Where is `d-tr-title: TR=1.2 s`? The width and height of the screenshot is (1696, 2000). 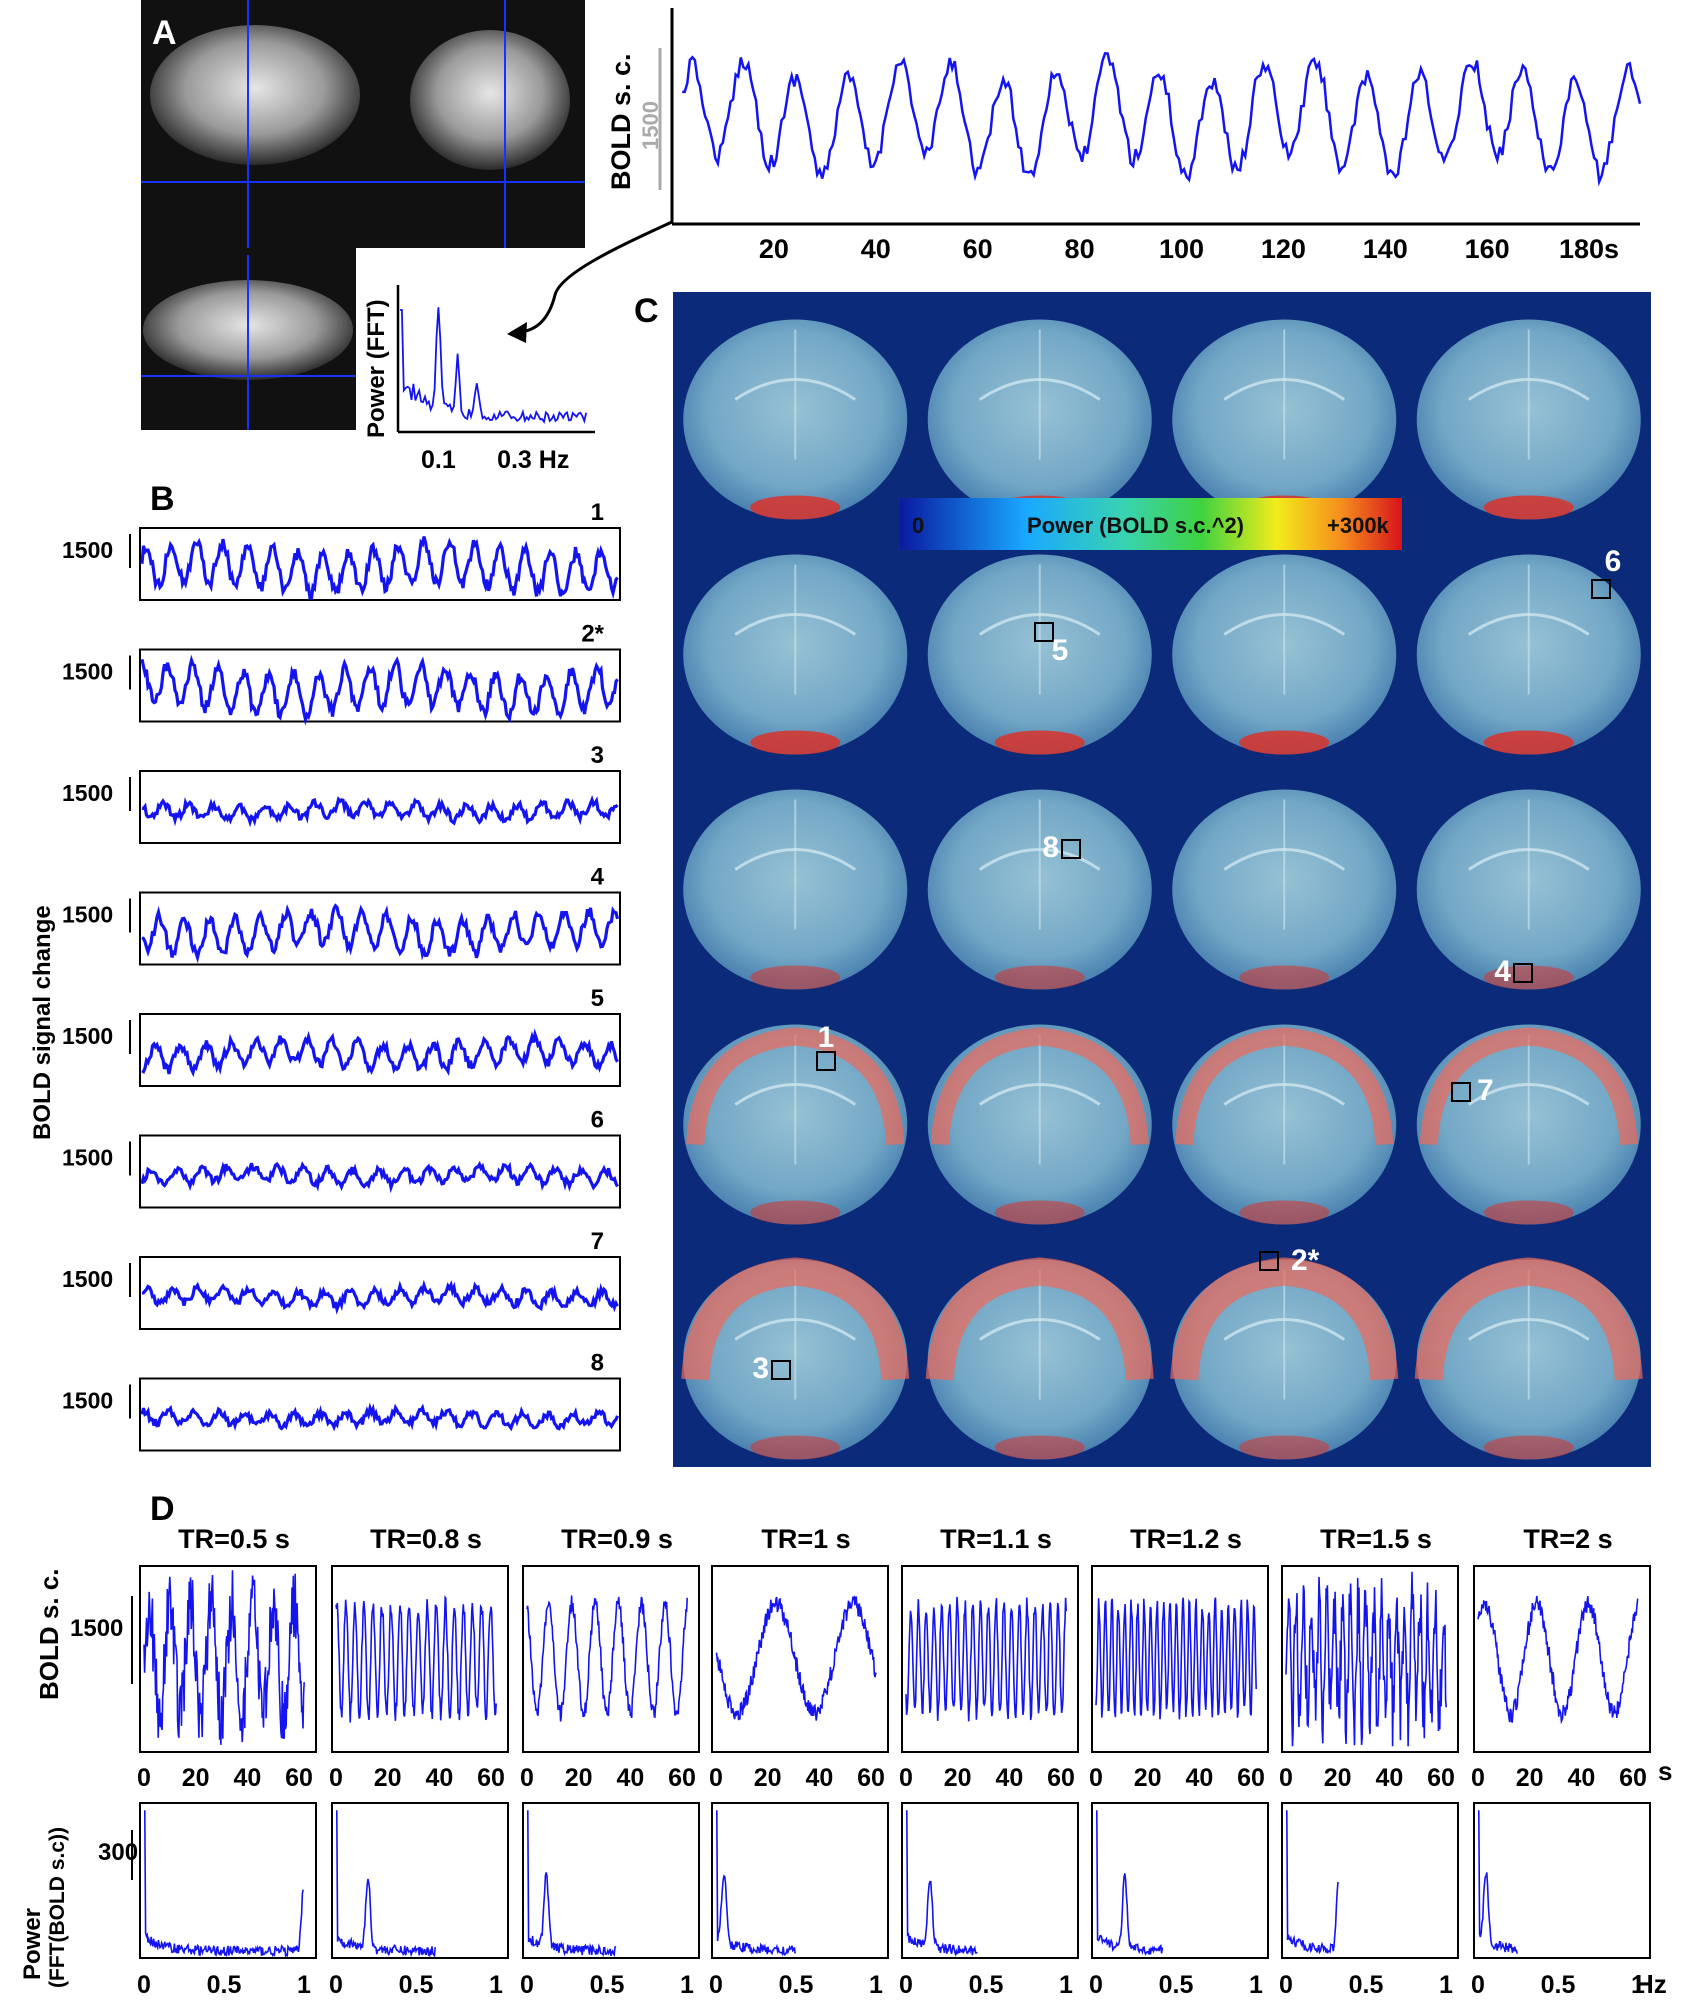
d-tr-title: TR=1.2 s is located at coordinates (1186, 1539).